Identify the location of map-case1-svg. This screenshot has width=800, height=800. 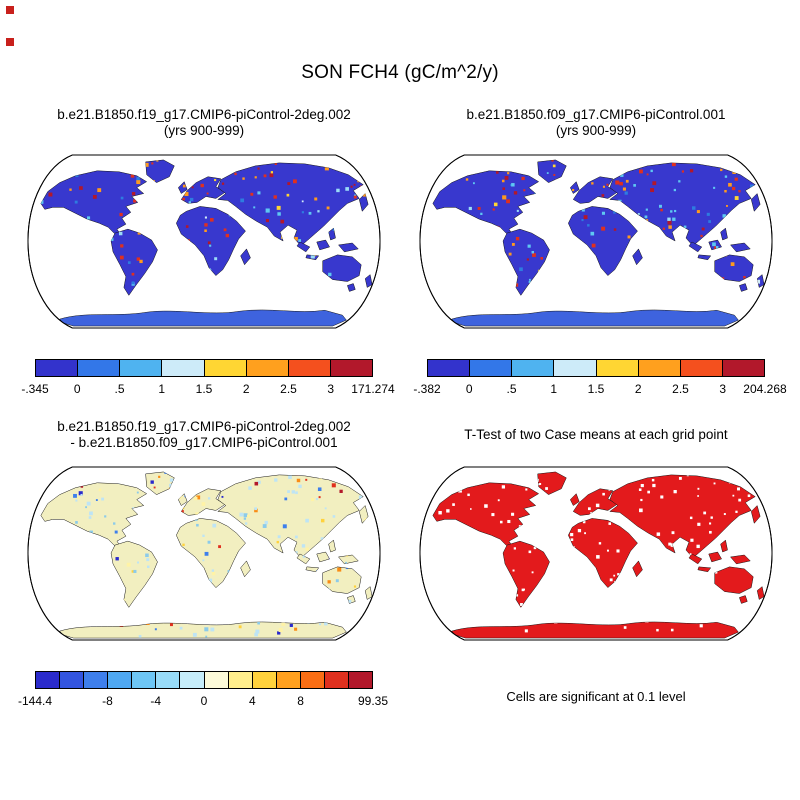
(204, 241).